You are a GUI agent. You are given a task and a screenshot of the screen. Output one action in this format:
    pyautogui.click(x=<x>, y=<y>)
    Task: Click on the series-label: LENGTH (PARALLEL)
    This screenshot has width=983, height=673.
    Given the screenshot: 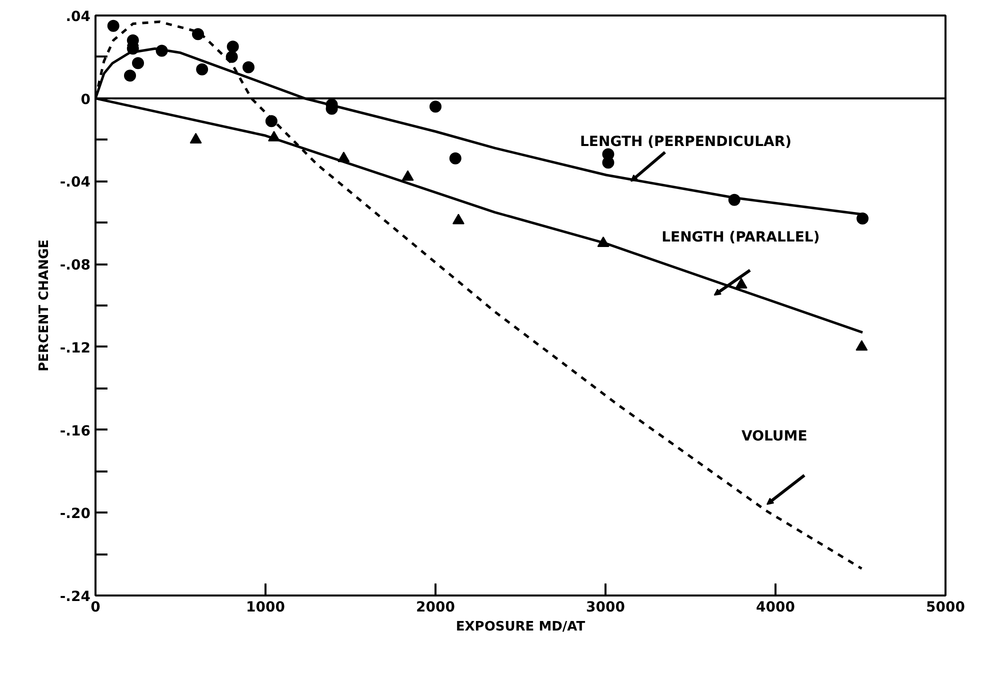 What is the action you would take?
    pyautogui.click(x=741, y=237)
    